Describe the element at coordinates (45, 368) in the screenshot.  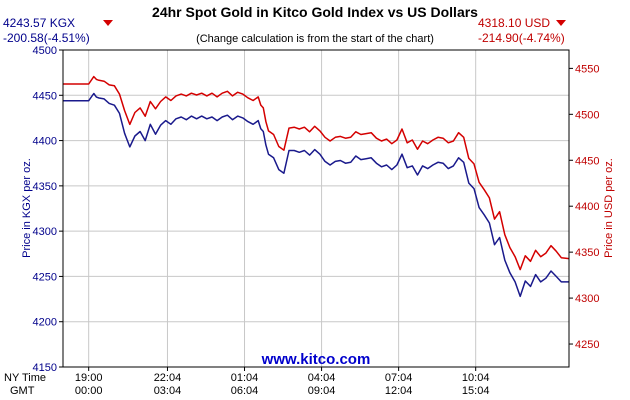
I see `y-left-tick-label: 4150` at that location.